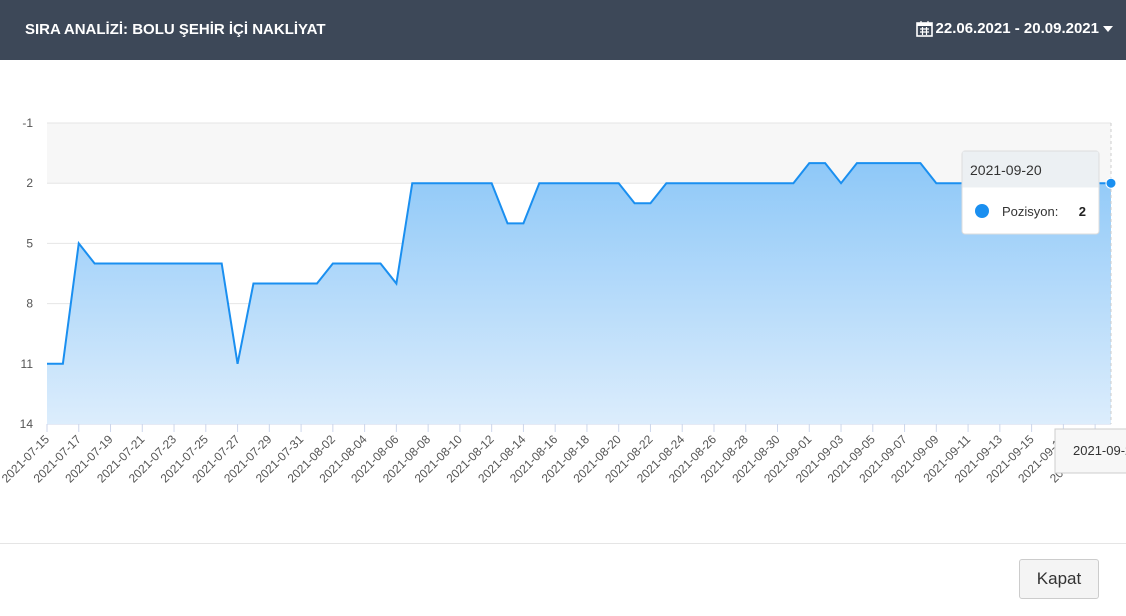 Image resolution: width=1126 pixels, height=616 pixels. I want to click on y-tick-label: 5, so click(29, 243).